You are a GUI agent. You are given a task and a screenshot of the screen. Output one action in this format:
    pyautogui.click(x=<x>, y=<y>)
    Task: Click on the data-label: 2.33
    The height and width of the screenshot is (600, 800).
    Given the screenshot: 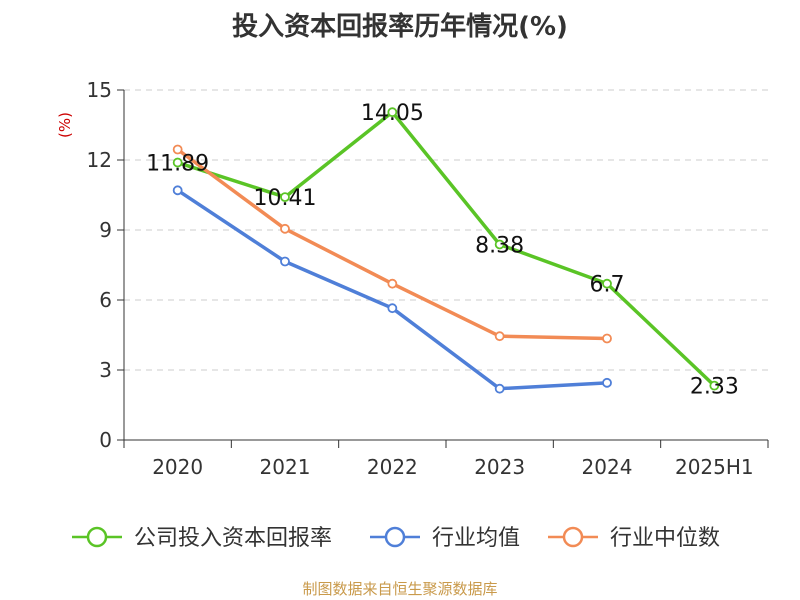 What is the action you would take?
    pyautogui.click(x=714, y=387)
    